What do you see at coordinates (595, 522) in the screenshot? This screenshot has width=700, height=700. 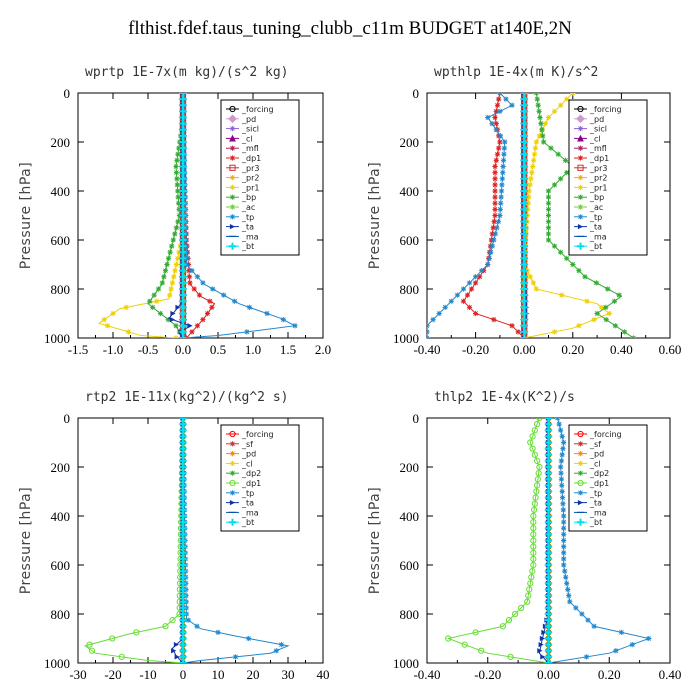 I see `legend-label: _bt` at bounding box center [595, 522].